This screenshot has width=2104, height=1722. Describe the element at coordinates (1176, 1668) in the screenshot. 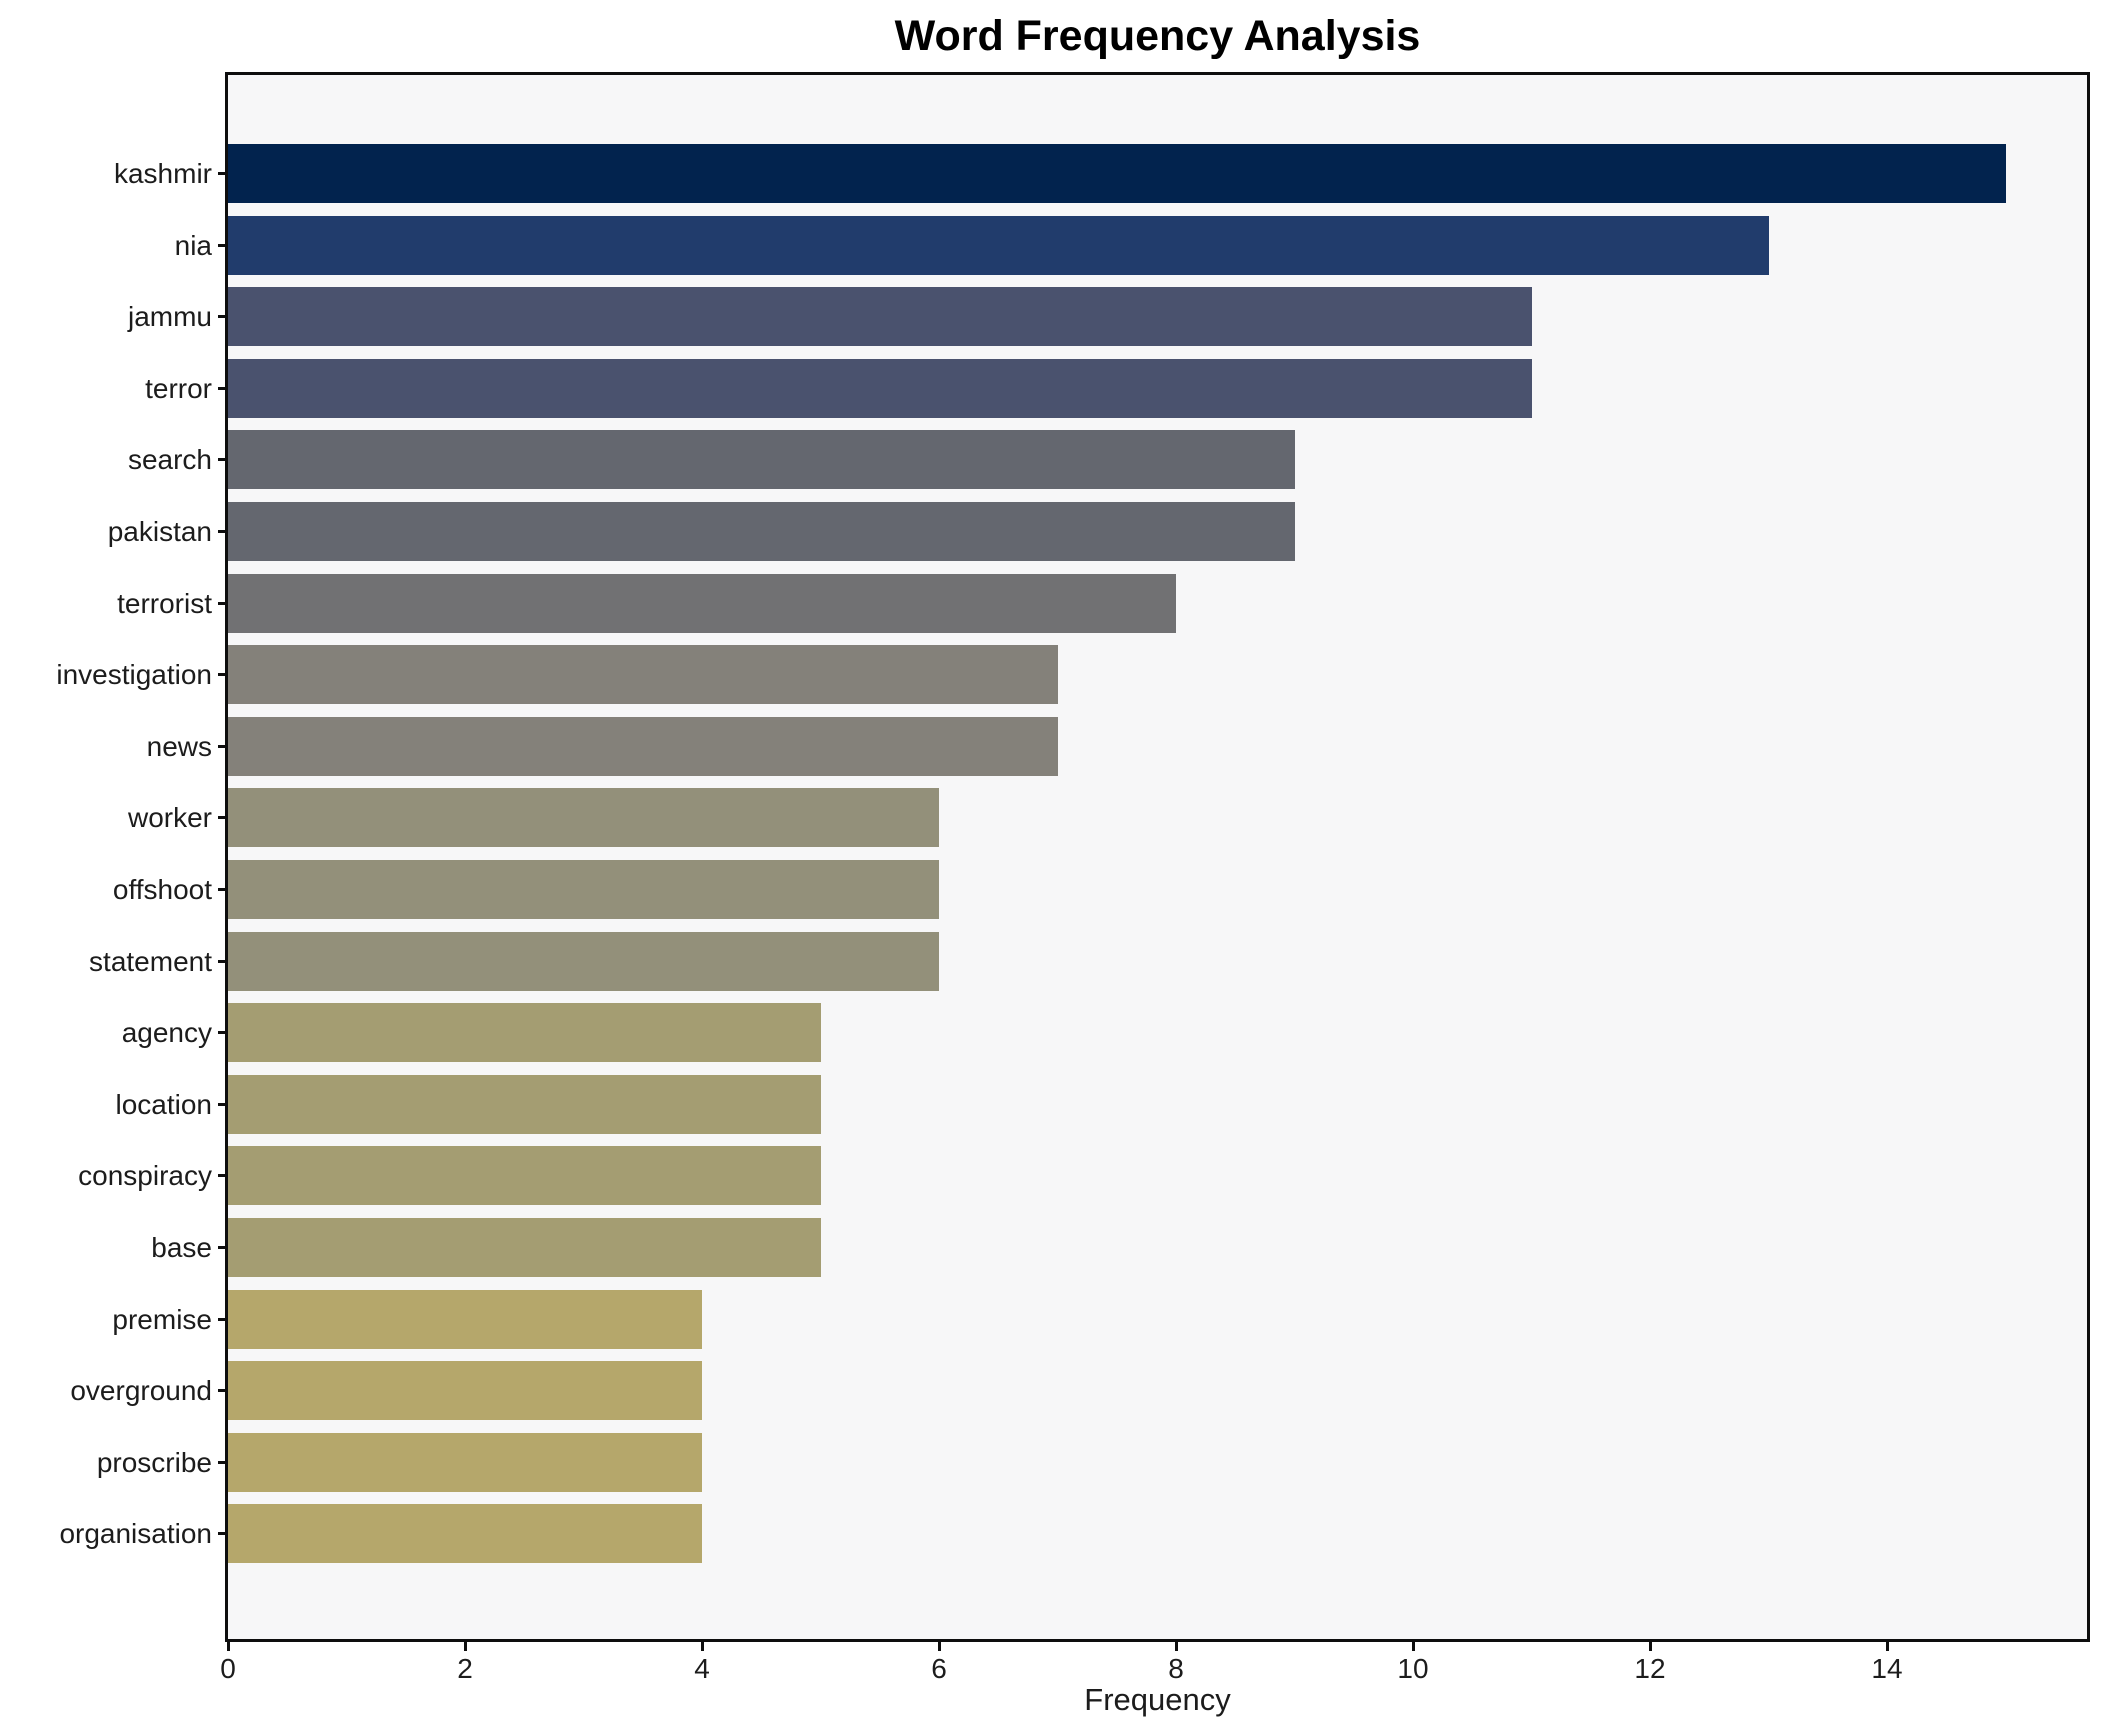

I see `x-tick-label-8: 8` at that location.